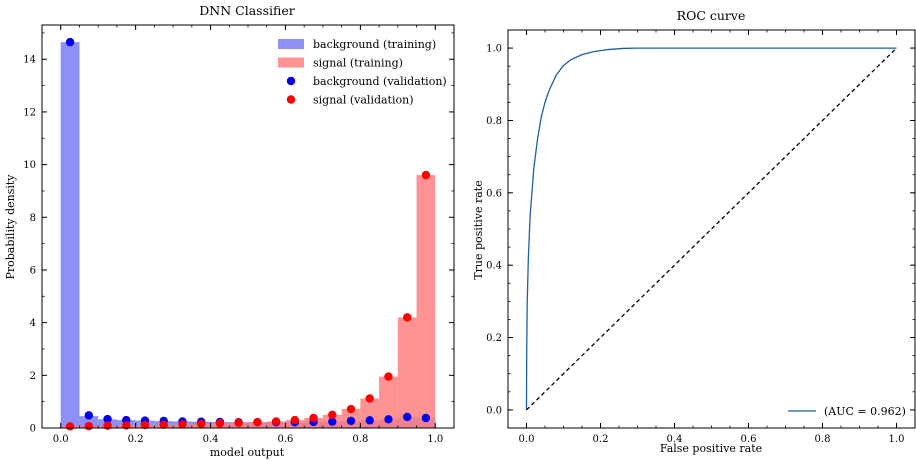 This screenshot has width=916, height=460. I want to click on y-tick-label: 6, so click(33, 270).